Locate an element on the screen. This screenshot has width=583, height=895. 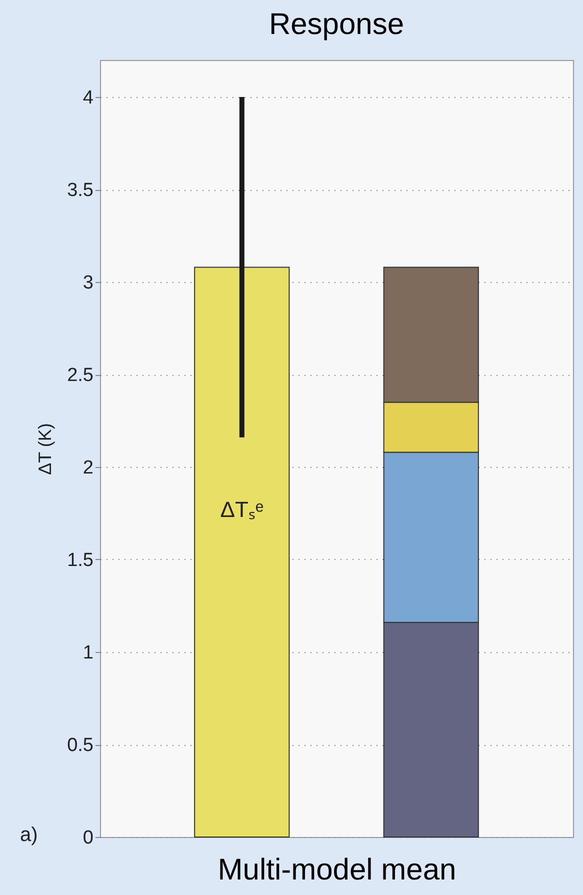
y-tick-label: 2.5 is located at coordinates (80, 375).